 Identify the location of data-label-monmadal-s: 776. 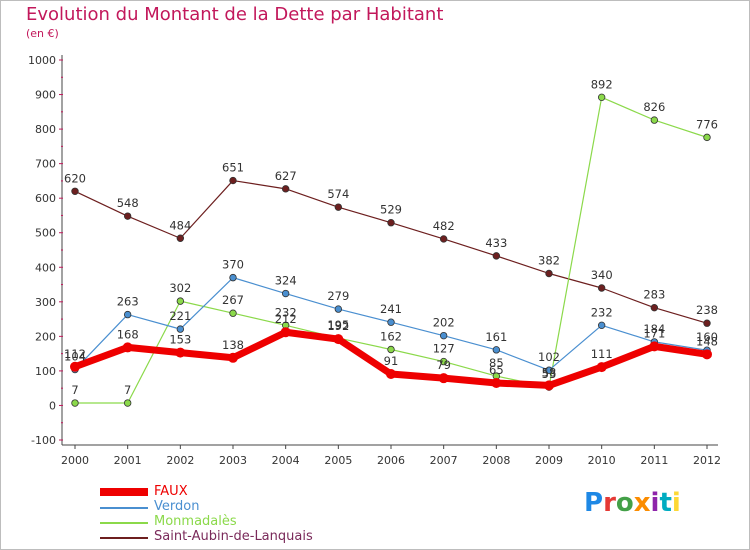
(707, 124).